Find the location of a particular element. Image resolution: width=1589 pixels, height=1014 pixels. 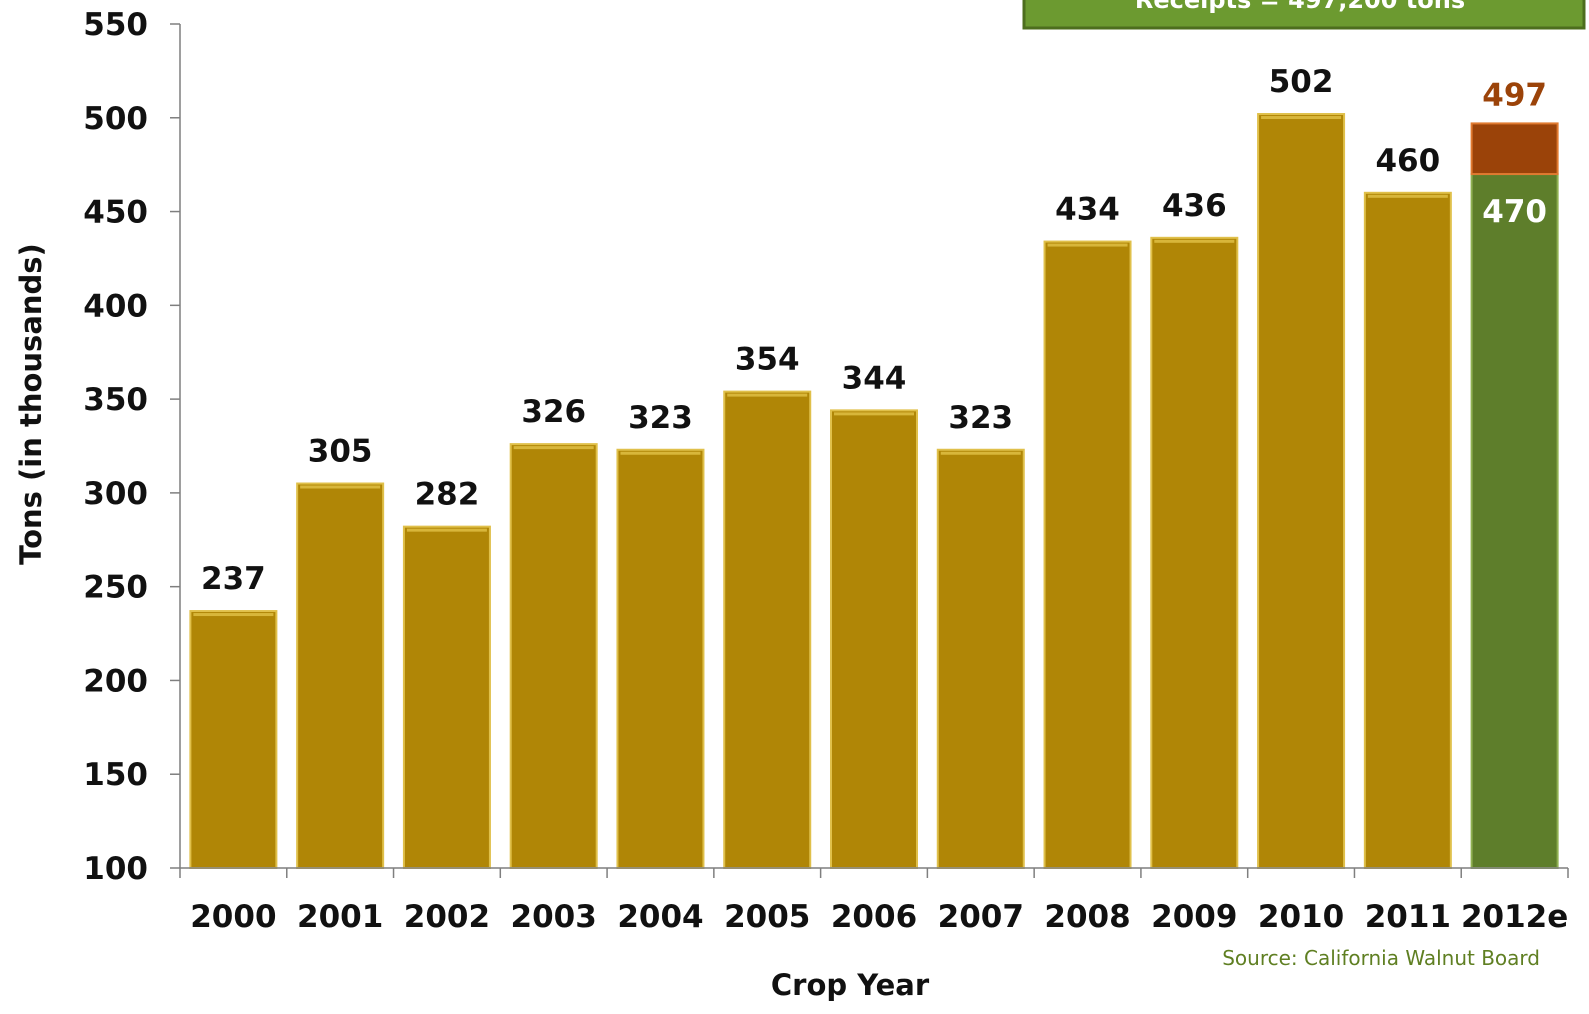

receipts-banner: Receipts = 497,200 tons is located at coordinates (1304, 15).